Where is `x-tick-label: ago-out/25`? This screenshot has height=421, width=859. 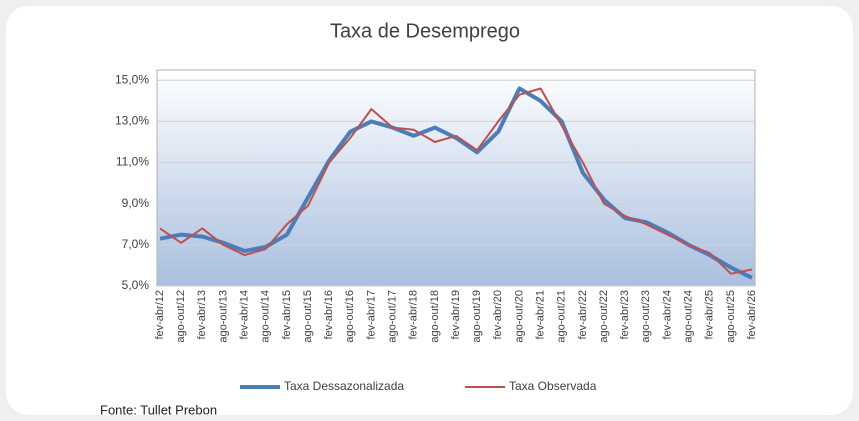
x-tick-label: ago-out/25 is located at coordinates (731, 316).